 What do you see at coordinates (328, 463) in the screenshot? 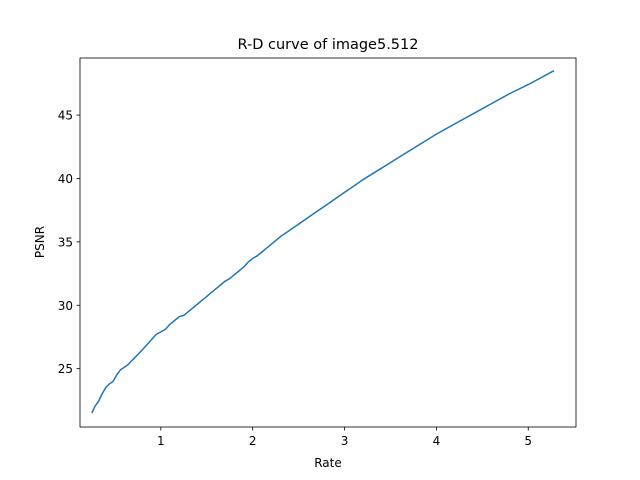
I see `x-axis-title: Rate` at bounding box center [328, 463].